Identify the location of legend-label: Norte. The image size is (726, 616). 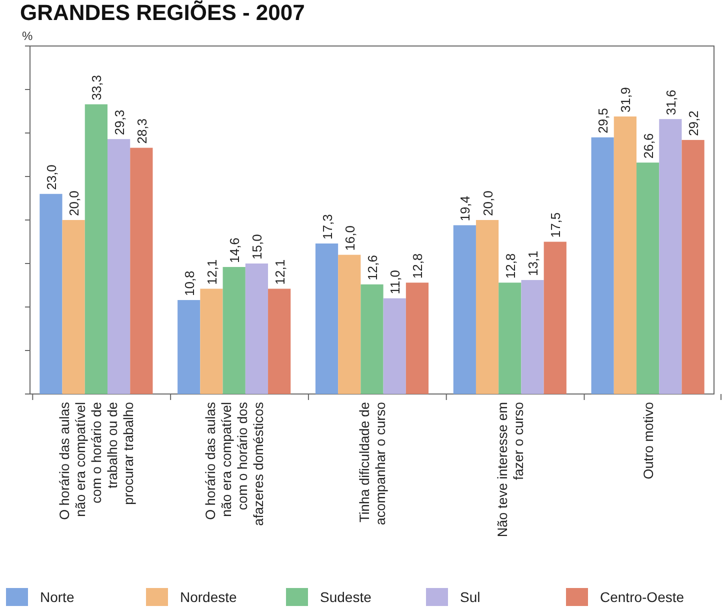
(57, 597).